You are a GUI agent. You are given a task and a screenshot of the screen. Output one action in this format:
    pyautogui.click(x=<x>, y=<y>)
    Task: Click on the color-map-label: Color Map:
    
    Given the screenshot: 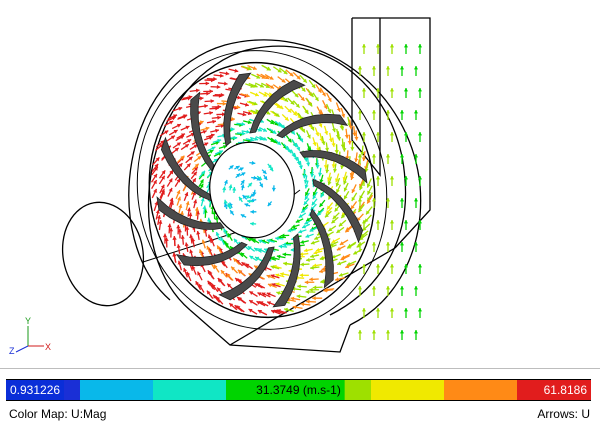 What is the action you would take?
    pyautogui.click(x=38, y=414)
    